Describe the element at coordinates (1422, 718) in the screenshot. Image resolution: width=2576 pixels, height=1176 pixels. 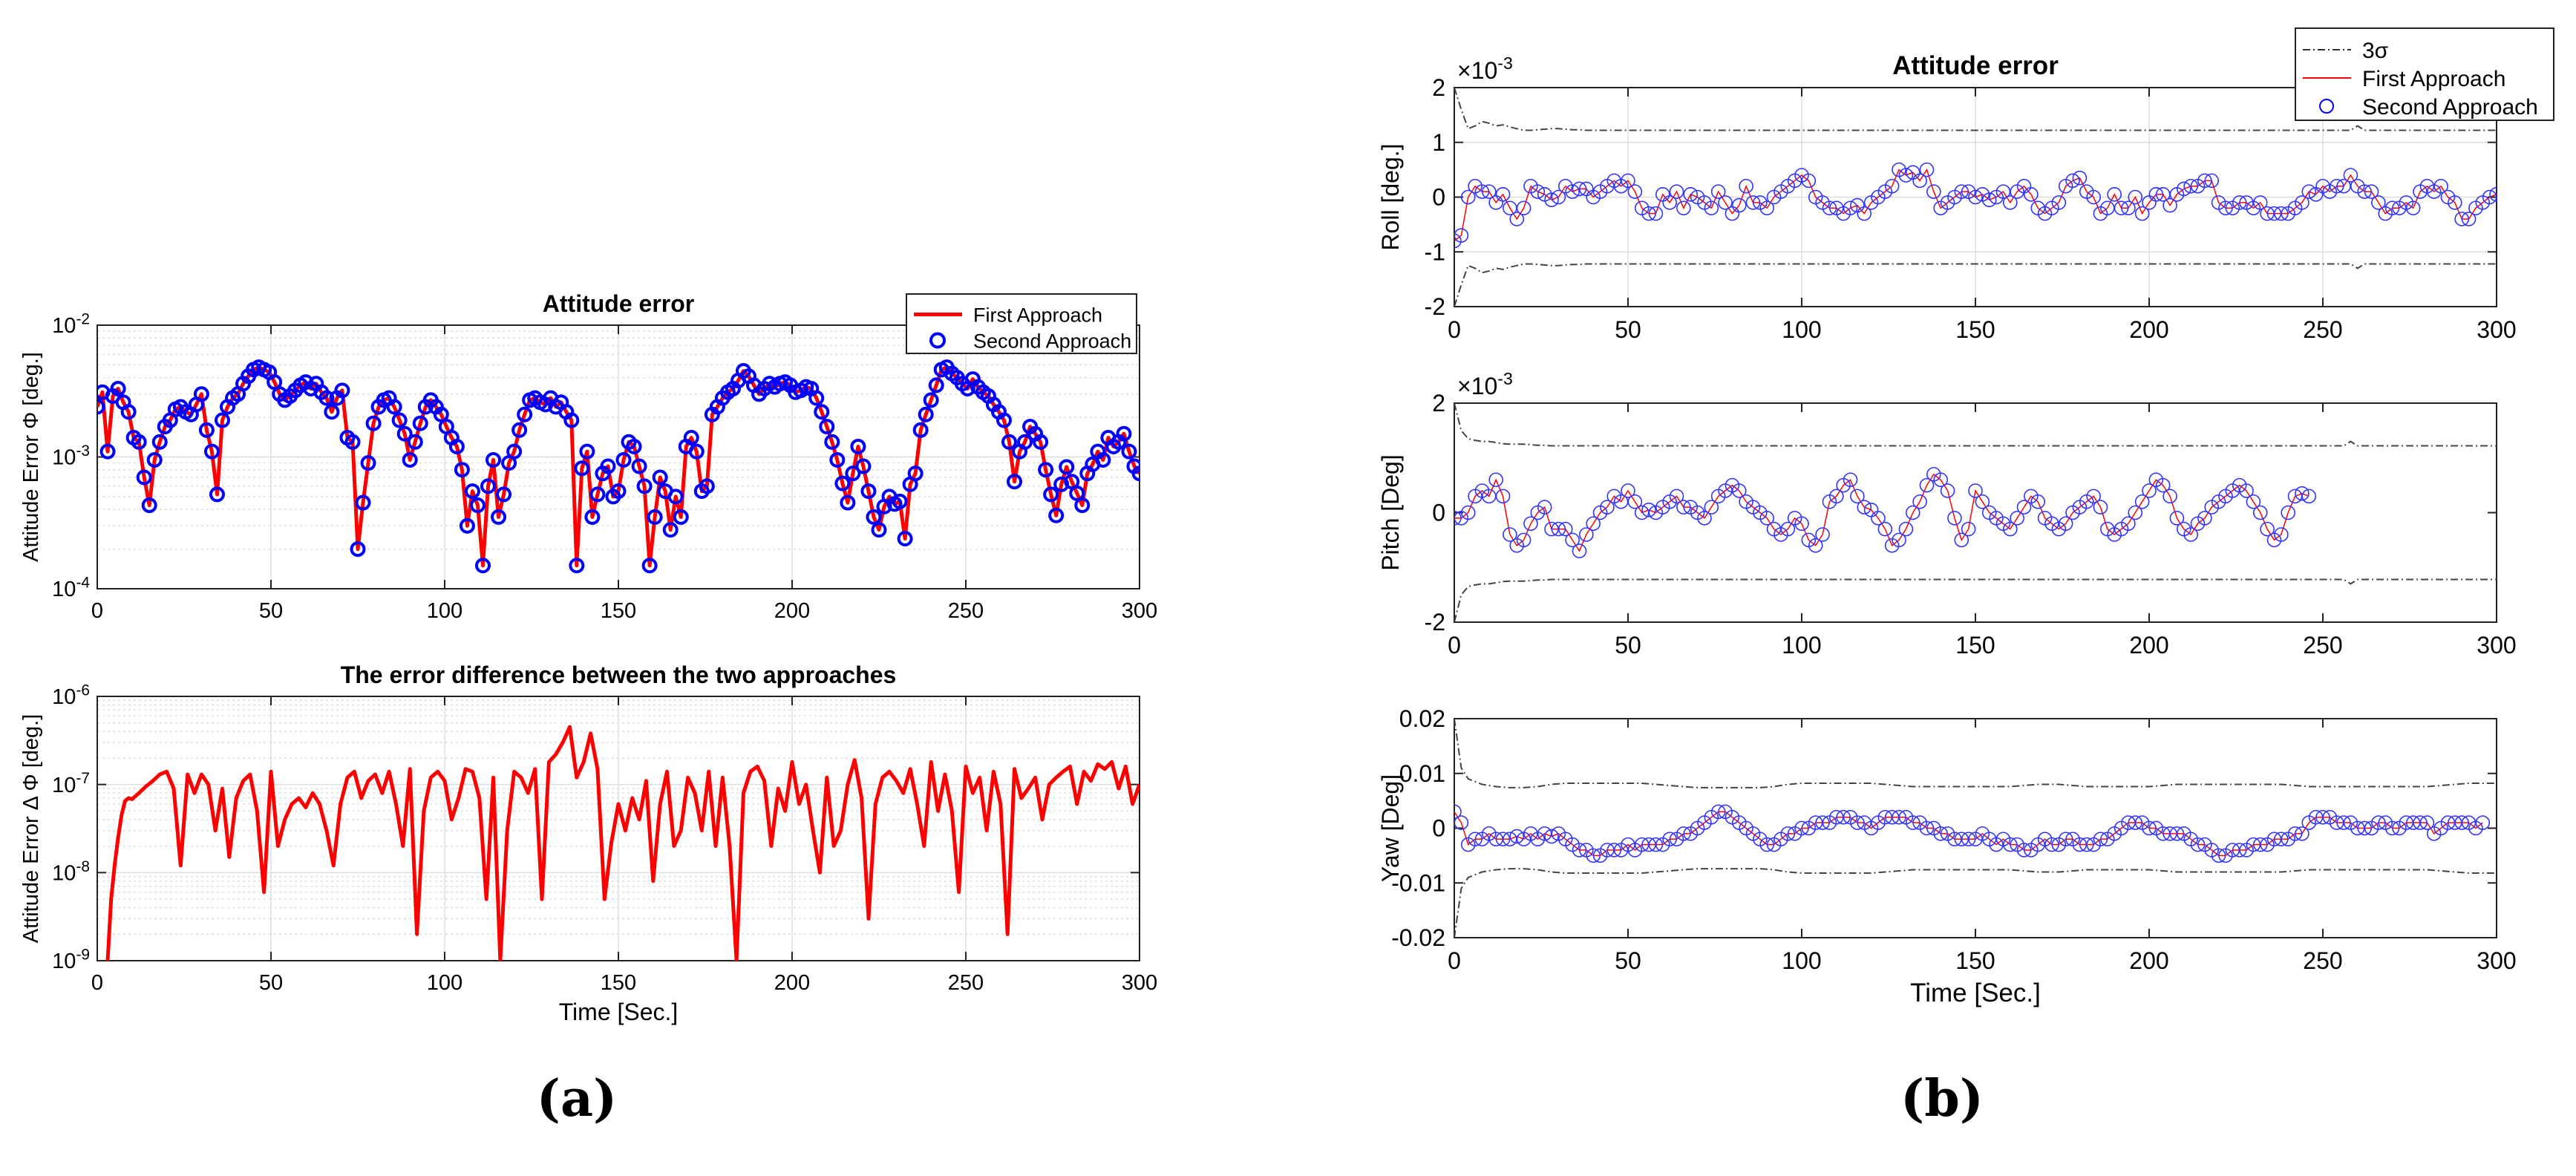
I see `b-yaw-ytick-label: 0.02` at that location.